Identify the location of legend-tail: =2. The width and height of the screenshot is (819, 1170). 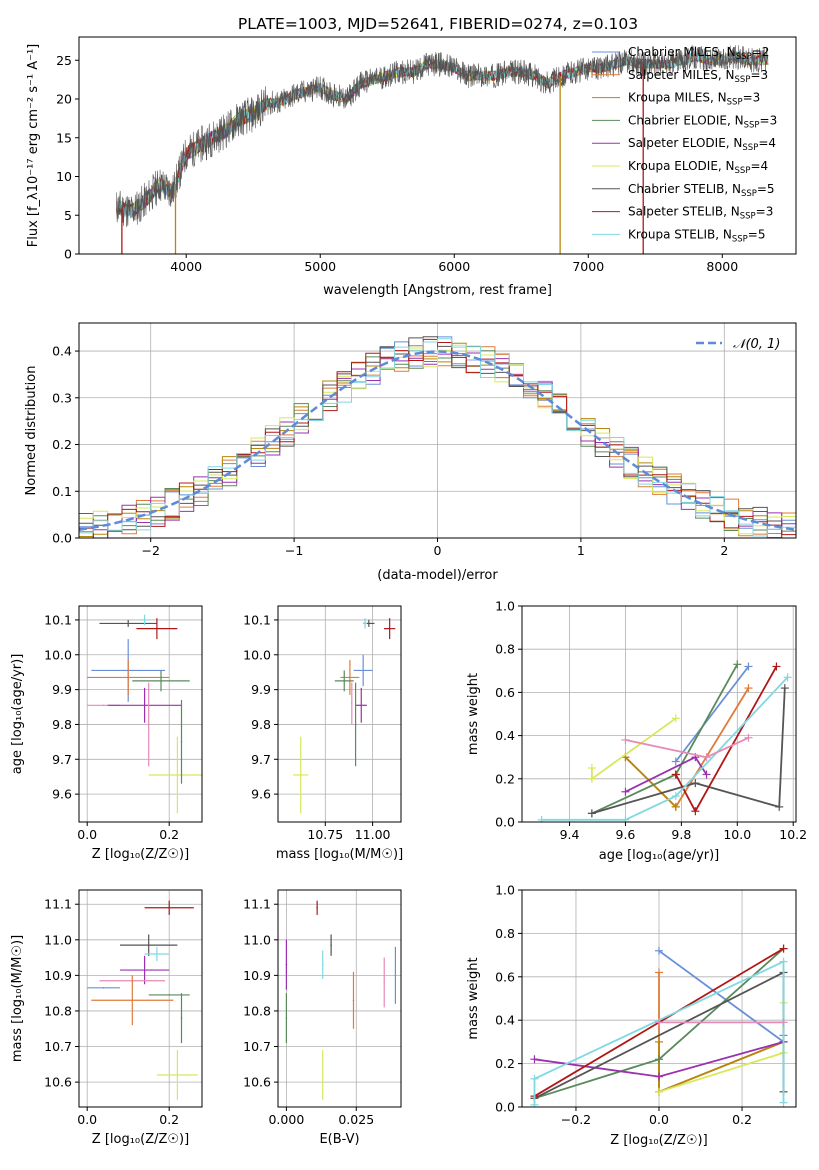
(761, 52).